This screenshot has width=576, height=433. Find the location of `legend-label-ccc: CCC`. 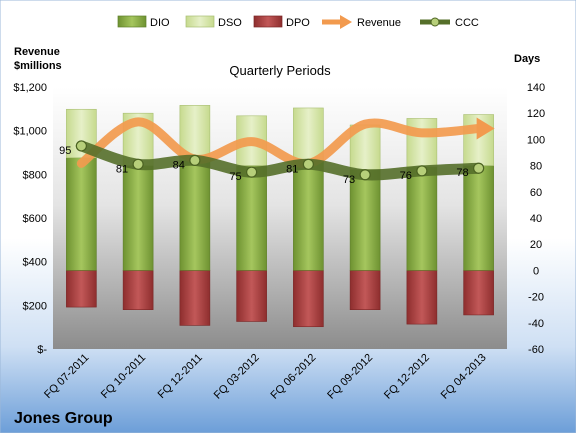

legend-label-ccc: CCC is located at coordinates (467, 23).